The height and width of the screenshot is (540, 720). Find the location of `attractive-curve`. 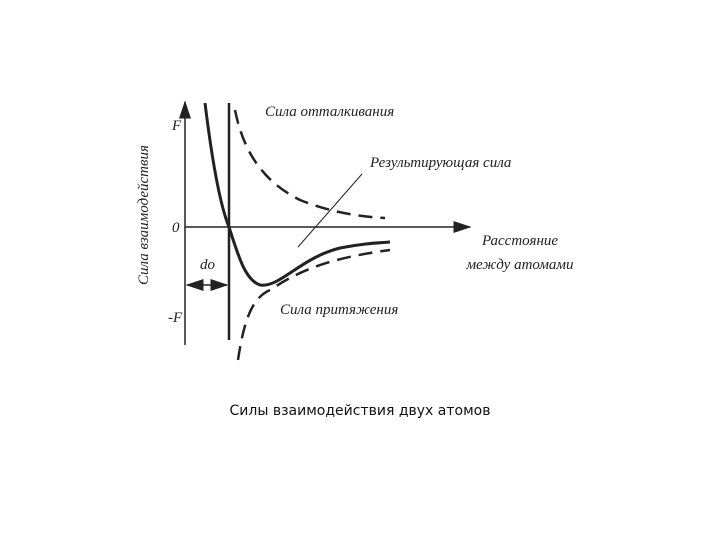

attractive-curve is located at coordinates (313, 304).